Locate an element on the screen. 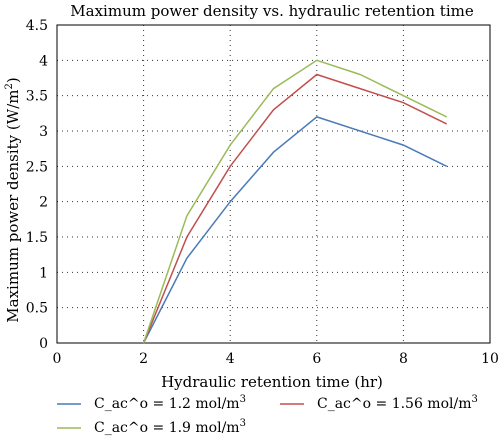 The image size is (500, 444). y-tick-label: 4 is located at coordinates (43, 61).